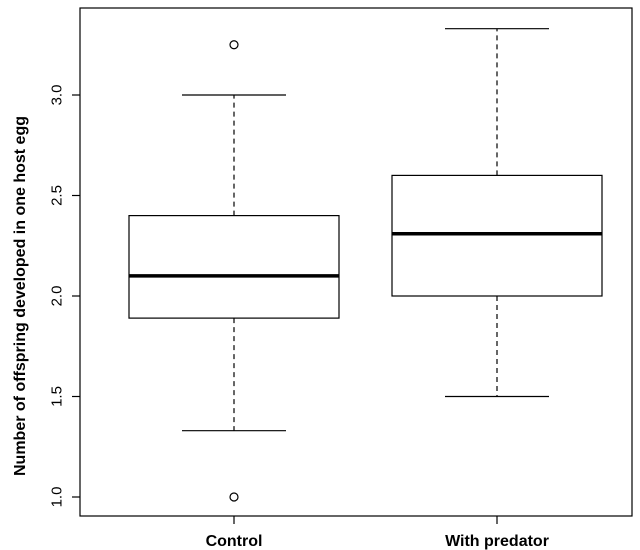 The image size is (640, 550). Describe the element at coordinates (56, 95) in the screenshot. I see `y-tick-label: 3.0` at that location.